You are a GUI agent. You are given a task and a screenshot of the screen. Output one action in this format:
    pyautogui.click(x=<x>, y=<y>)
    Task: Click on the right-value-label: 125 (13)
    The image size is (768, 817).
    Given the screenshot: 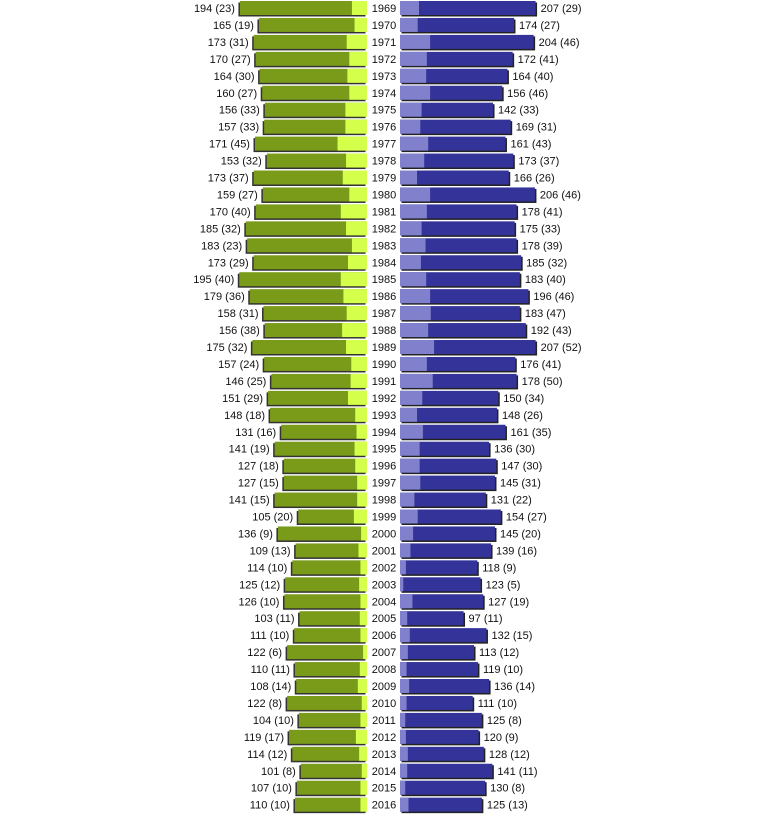 What is the action you would take?
    pyautogui.click(x=507, y=806)
    